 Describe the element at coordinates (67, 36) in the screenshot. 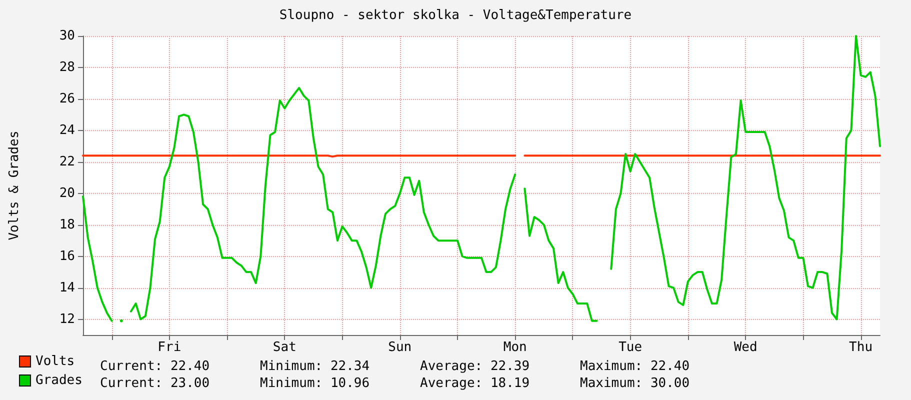

I see `y-tick-label: 30` at that location.